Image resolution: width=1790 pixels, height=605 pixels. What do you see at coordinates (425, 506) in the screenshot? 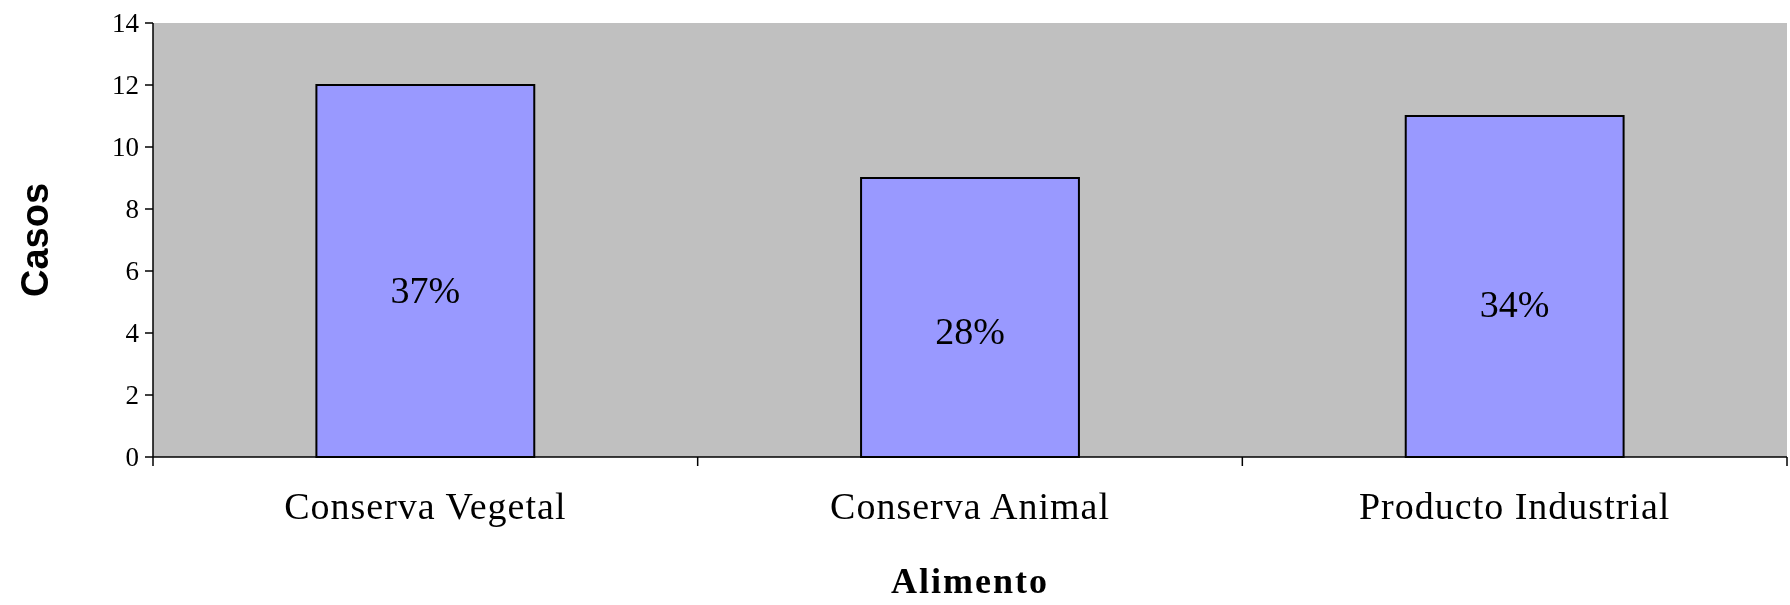
I see `x-tick-label: Conserva Vegetal` at bounding box center [425, 506].